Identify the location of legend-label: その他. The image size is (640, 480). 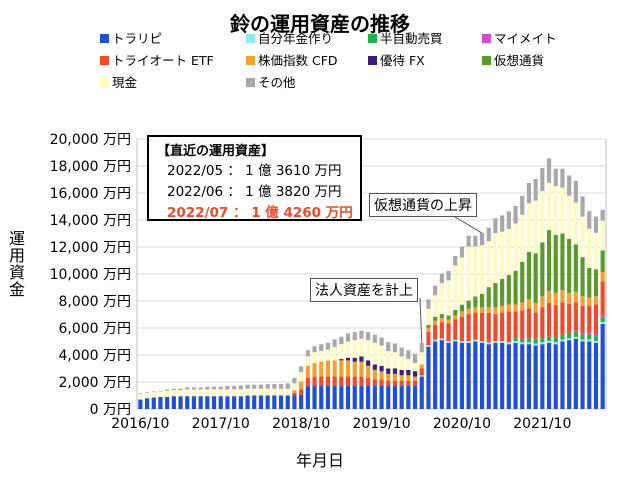
(277, 82).